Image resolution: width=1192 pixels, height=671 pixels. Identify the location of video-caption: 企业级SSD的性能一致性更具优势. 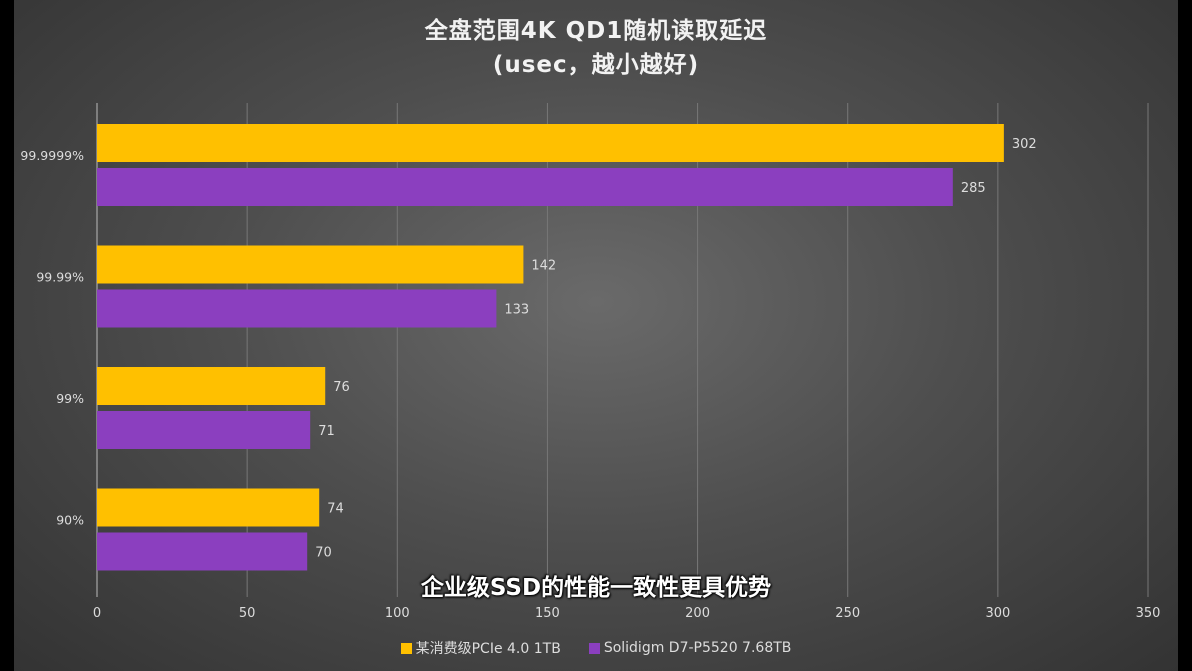
(596, 588).